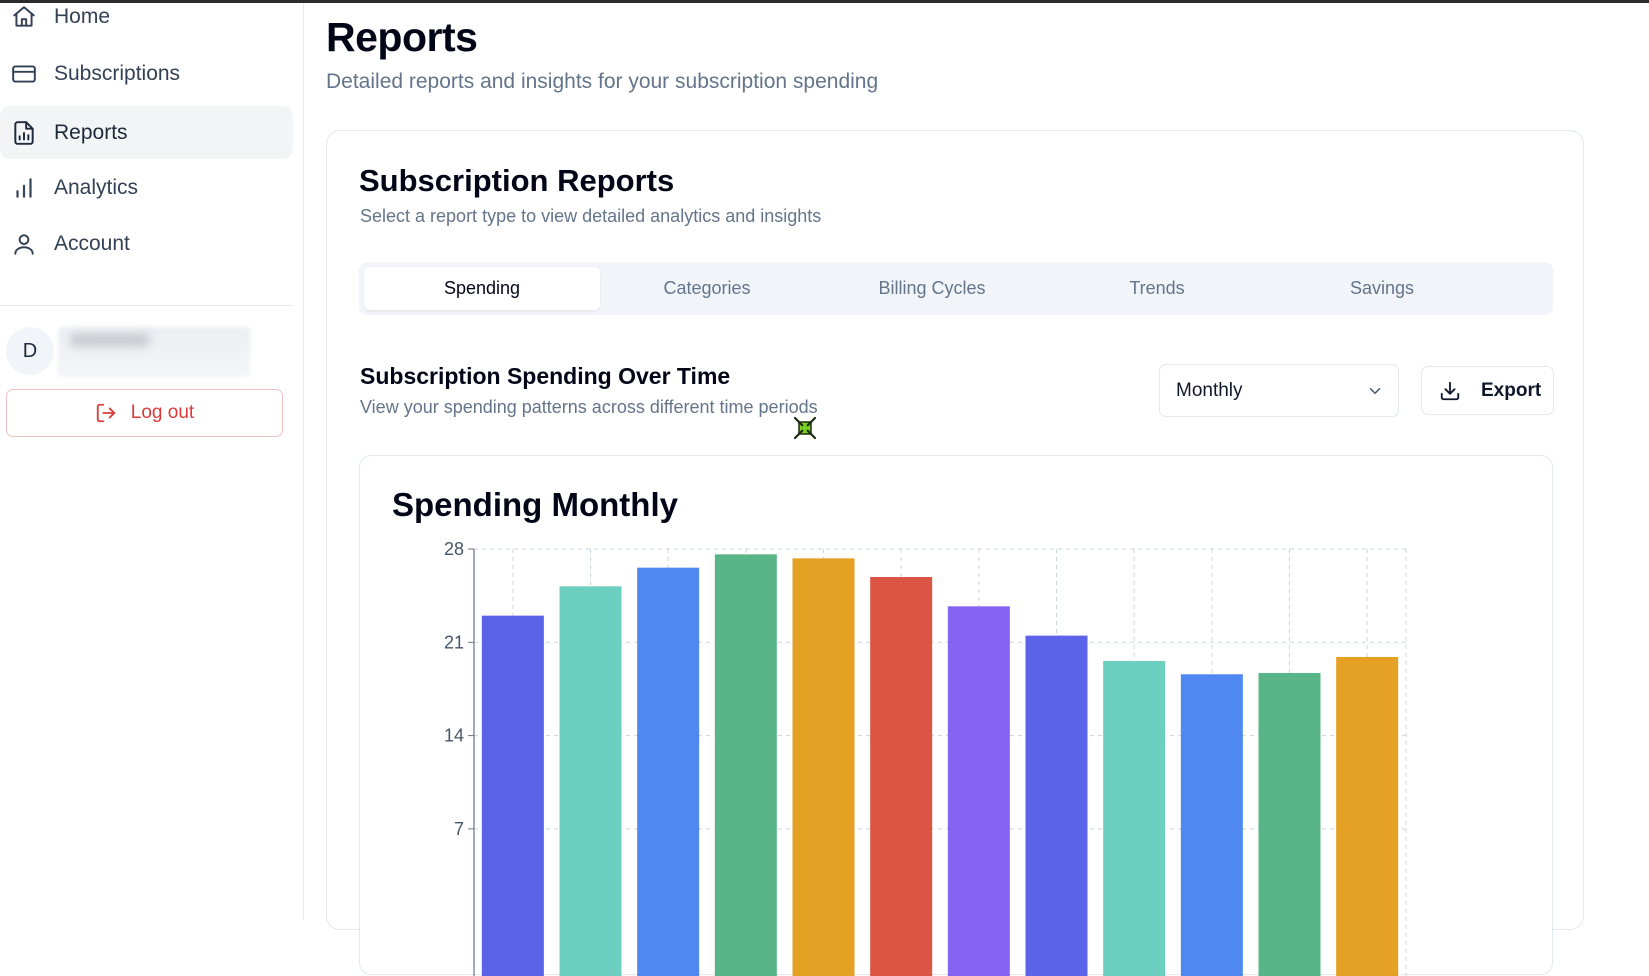 The height and width of the screenshot is (976, 1649). I want to click on home-icon, so click(24, 16).